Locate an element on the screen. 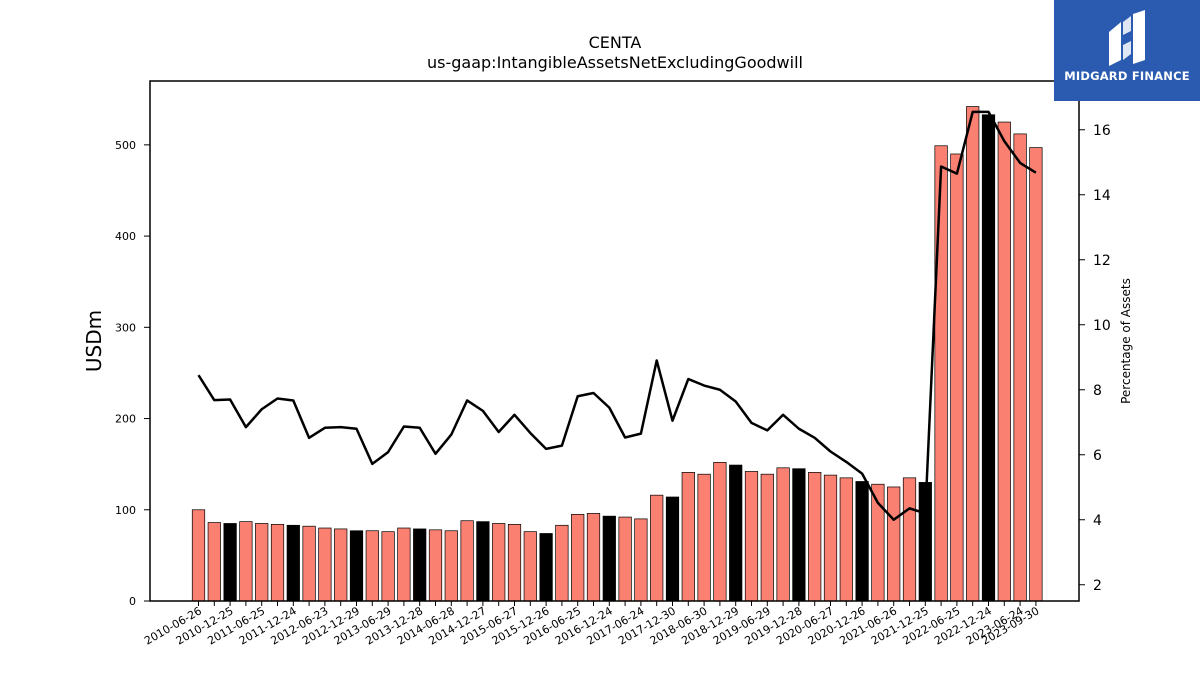 The height and width of the screenshot is (675, 1200). midgard-finance-logo: MIDGARD FINANCE is located at coordinates (1127, 50).